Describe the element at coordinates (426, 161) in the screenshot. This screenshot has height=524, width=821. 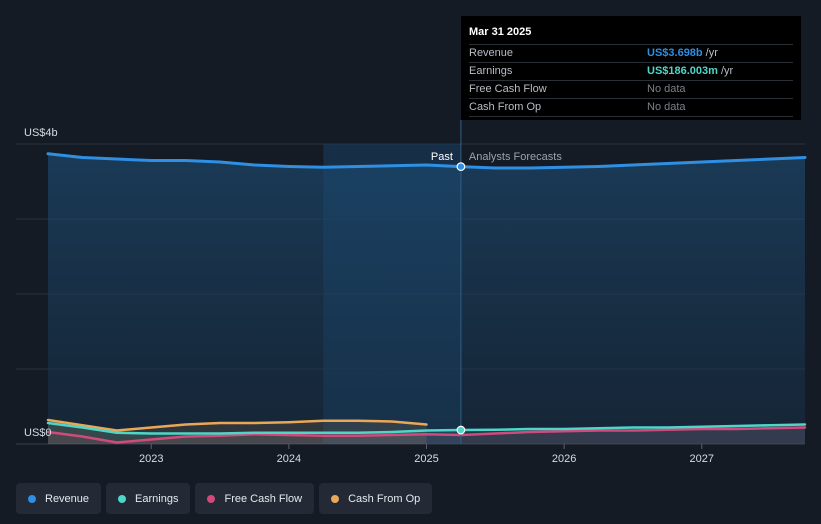
I see `series-line-revenue` at that location.